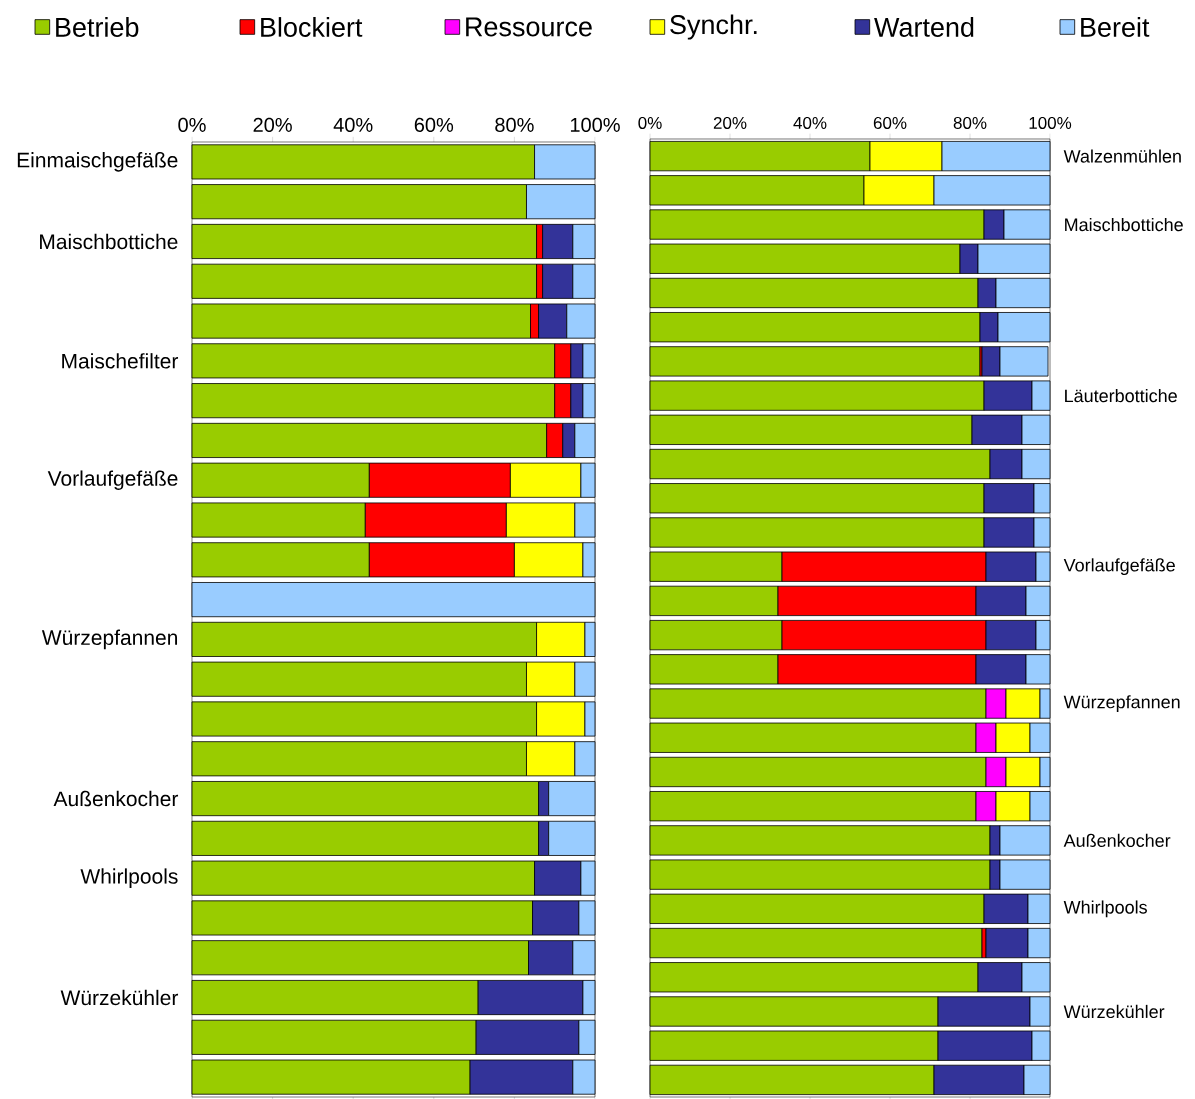  What do you see at coordinates (1121, 395) in the screenshot?
I see `y-tick-label: Läuterbottiche` at bounding box center [1121, 395].